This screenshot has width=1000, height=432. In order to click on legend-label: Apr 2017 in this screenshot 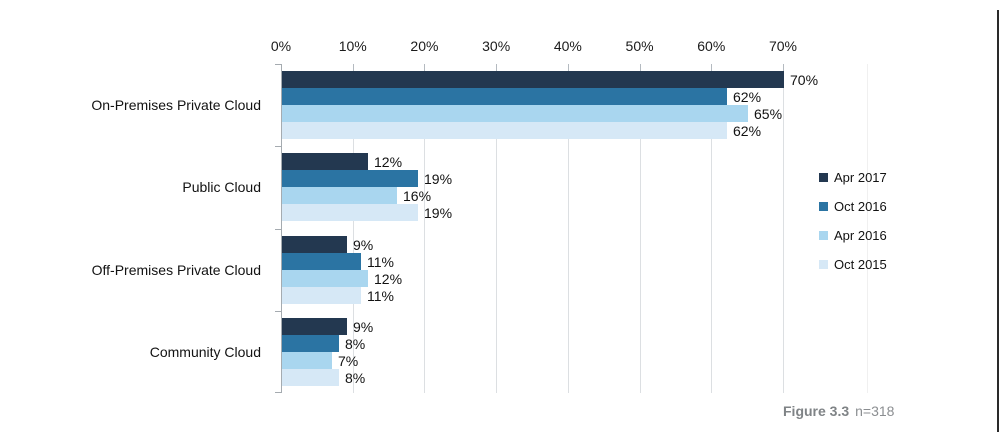, I will do `click(860, 177)`.